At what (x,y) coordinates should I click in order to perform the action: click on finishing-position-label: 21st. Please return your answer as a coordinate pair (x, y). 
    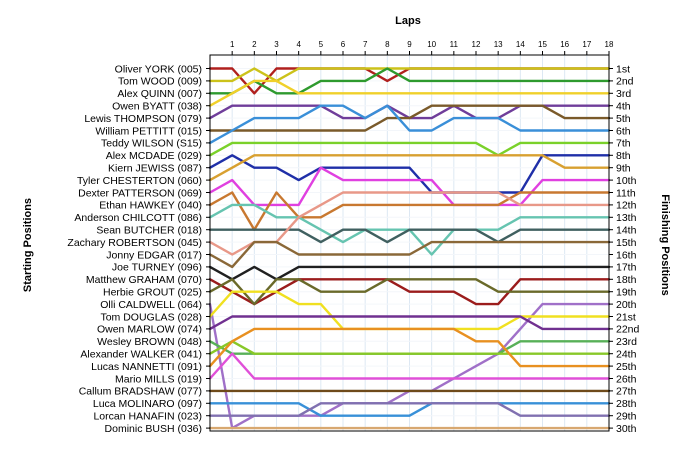
    Looking at the image, I should click on (626, 317).